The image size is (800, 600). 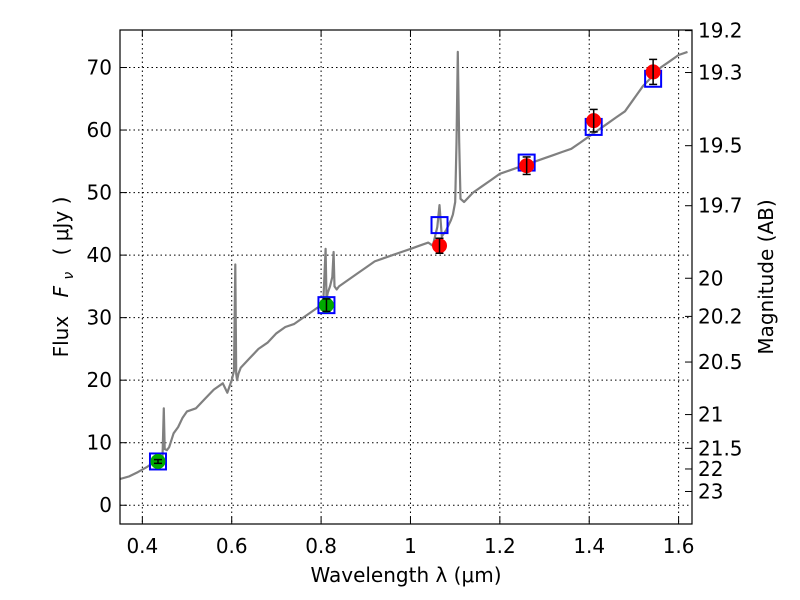 I want to click on y-tick-label: 50, so click(x=99, y=193).